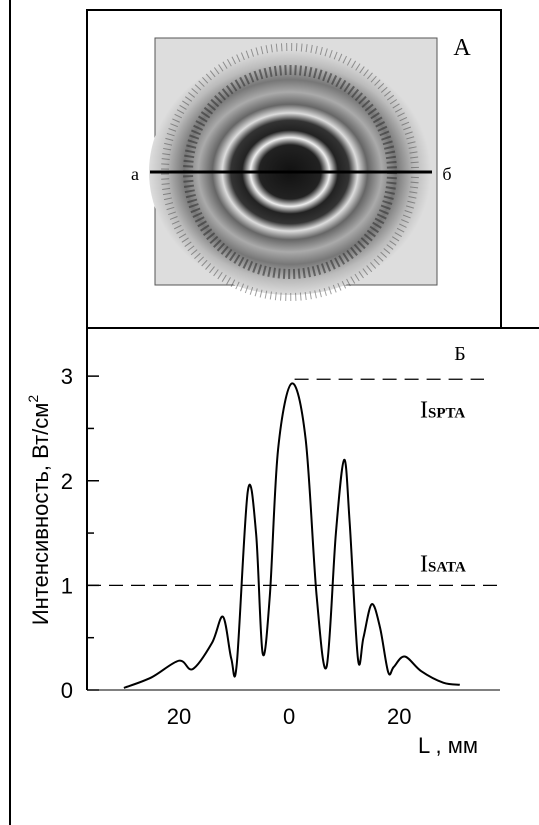 The image size is (539, 825). I want to click on panel-letter: А, so click(462, 48).